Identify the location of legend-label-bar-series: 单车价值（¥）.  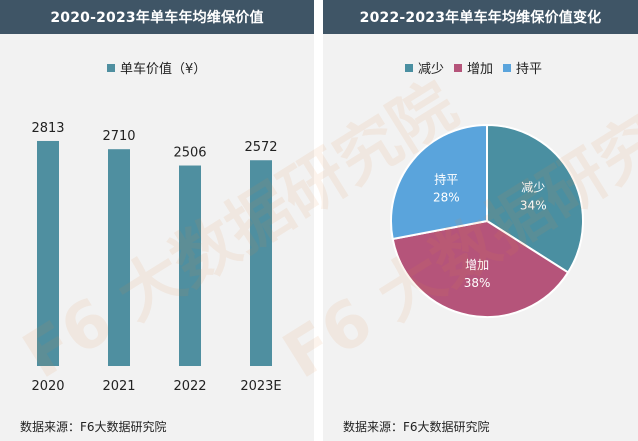
(163, 69).